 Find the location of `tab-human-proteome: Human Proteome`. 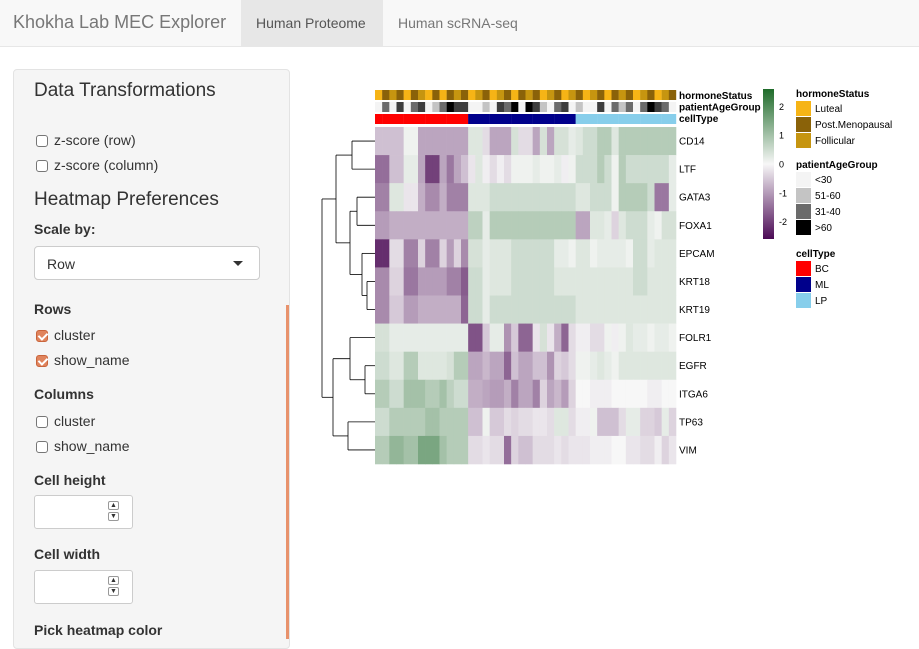

tab-human-proteome: Human Proteome is located at coordinates (312, 23).